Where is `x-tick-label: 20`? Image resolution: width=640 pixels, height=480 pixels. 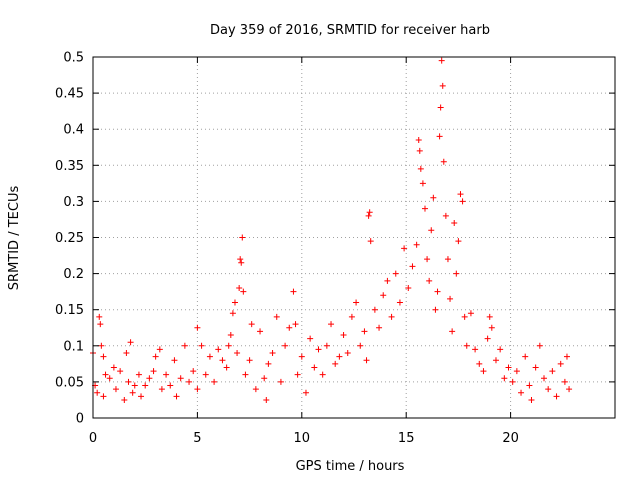
x-tick-label: 20 is located at coordinates (510, 438).